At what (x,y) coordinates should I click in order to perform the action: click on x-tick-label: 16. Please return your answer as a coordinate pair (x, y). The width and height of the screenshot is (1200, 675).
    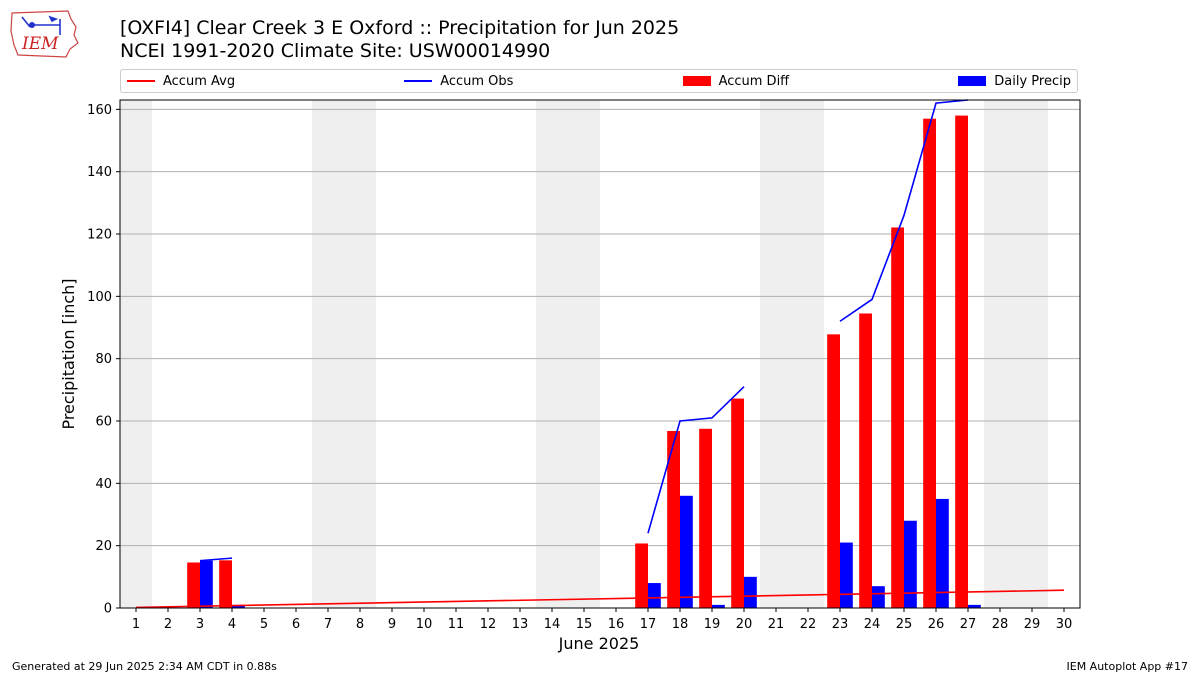
    Looking at the image, I should click on (616, 624).